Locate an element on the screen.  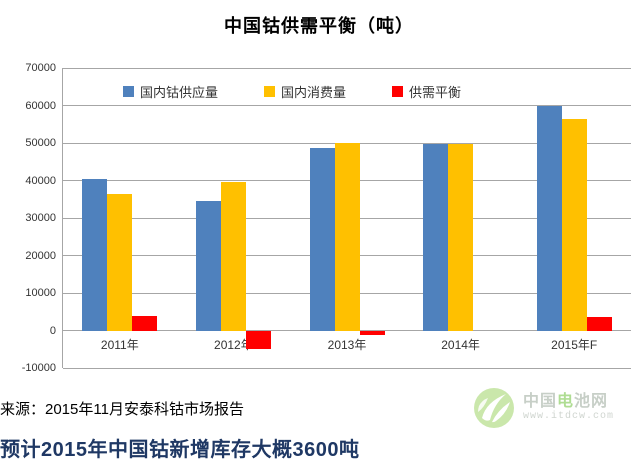
y-tick-label: 10000 is located at coordinates (40, 293).